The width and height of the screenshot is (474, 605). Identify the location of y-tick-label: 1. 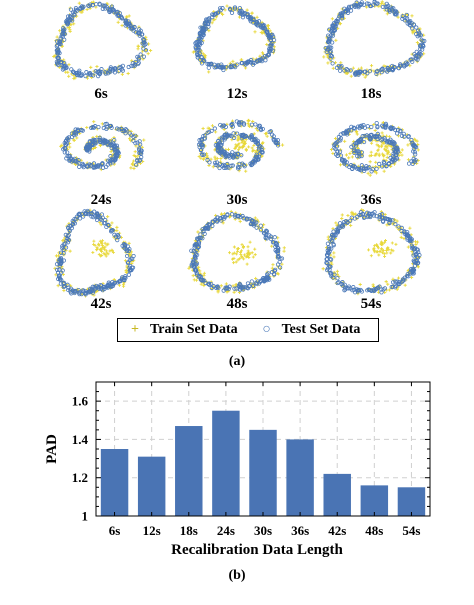
(85, 516).